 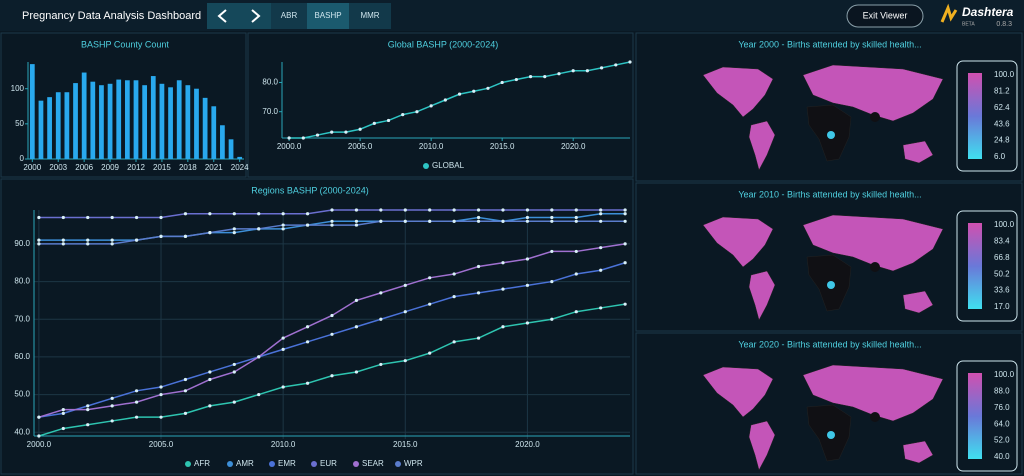 What do you see at coordinates (22, 281) in the screenshot?
I see `y-tick-label: 80.0` at bounding box center [22, 281].